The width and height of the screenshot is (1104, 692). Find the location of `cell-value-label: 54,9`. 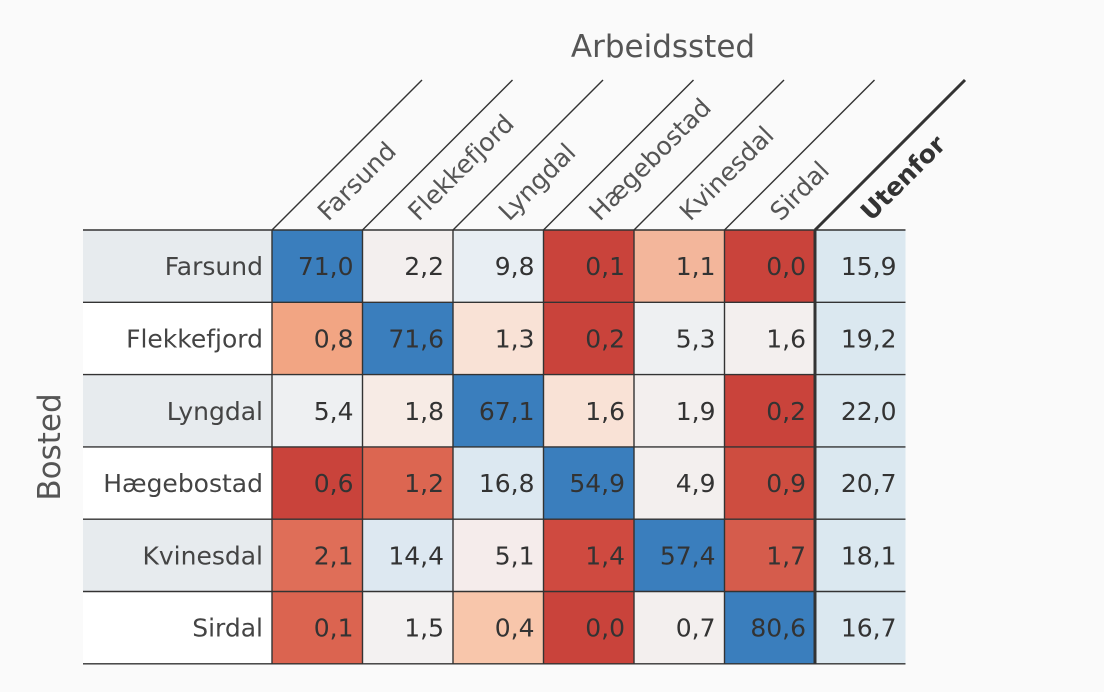

cell-value-label: 54,9 is located at coordinates (597, 483).